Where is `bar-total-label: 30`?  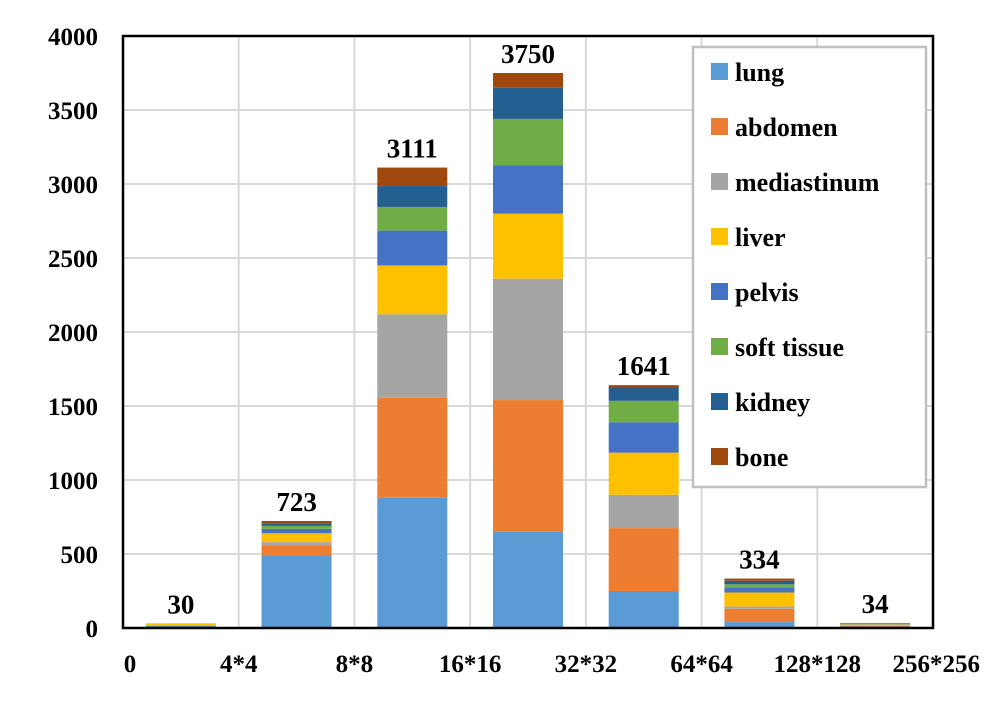
bar-total-label: 30 is located at coordinates (180, 605).